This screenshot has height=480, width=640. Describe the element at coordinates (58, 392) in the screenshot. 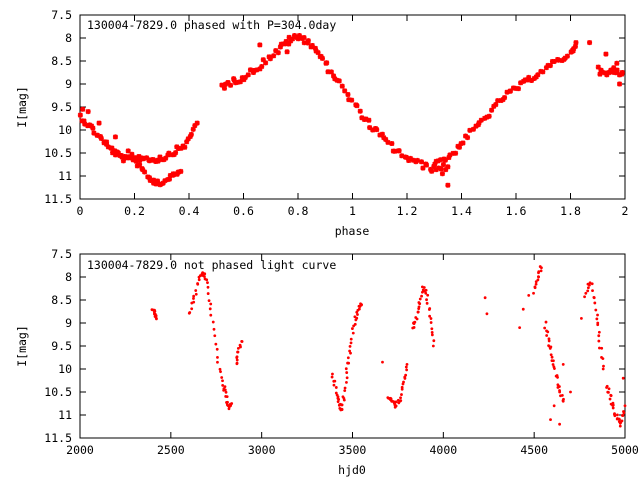

I see `unphased-y-tick-label: 10.5` at that location.